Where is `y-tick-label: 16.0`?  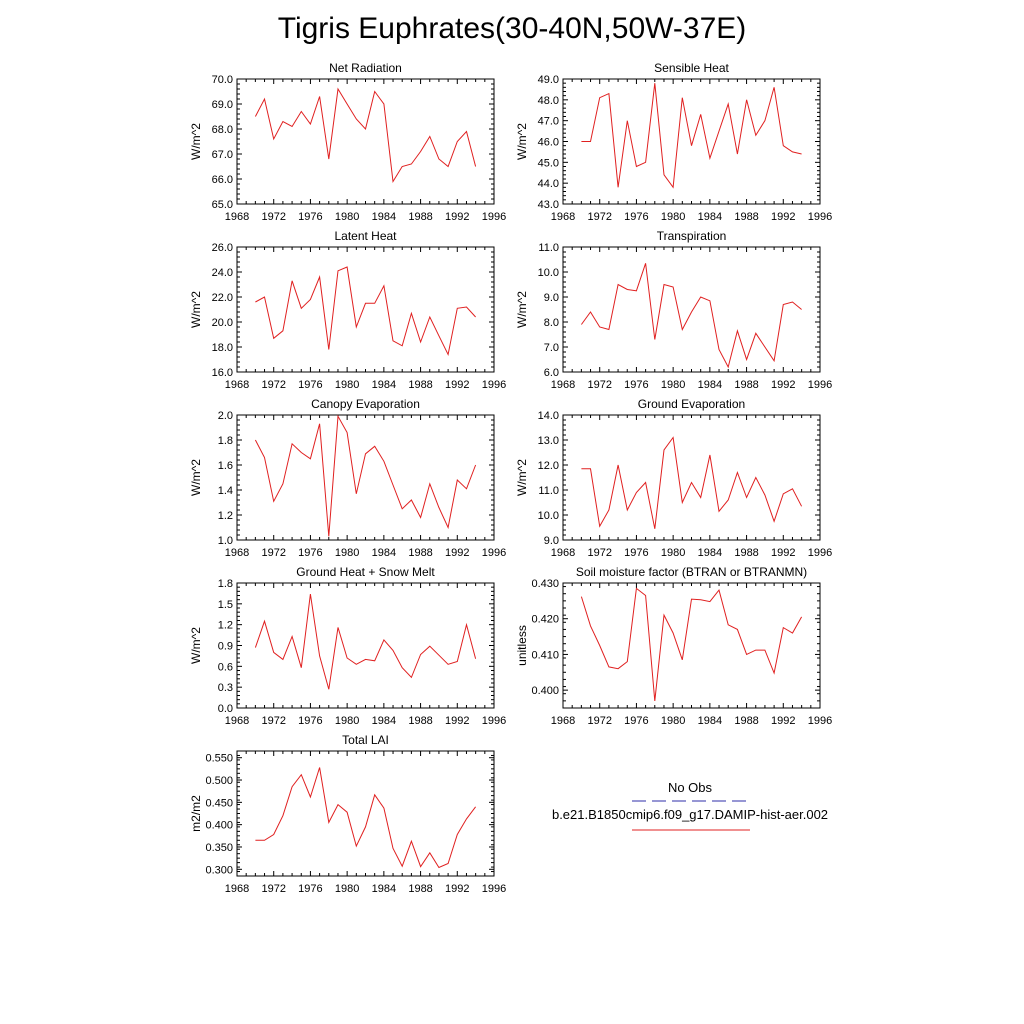
y-tick-label: 16.0 is located at coordinates (222, 373).